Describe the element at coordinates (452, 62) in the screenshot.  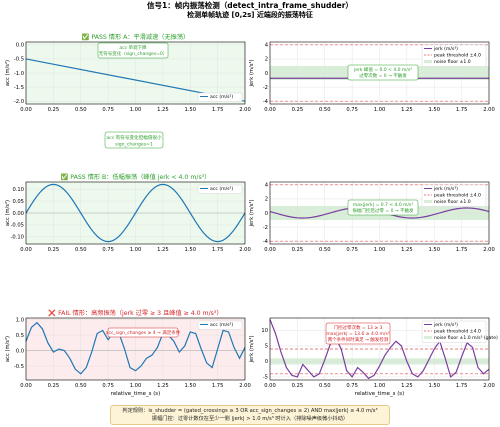
I see `legend-label: noise floor ±1.0` at that location.